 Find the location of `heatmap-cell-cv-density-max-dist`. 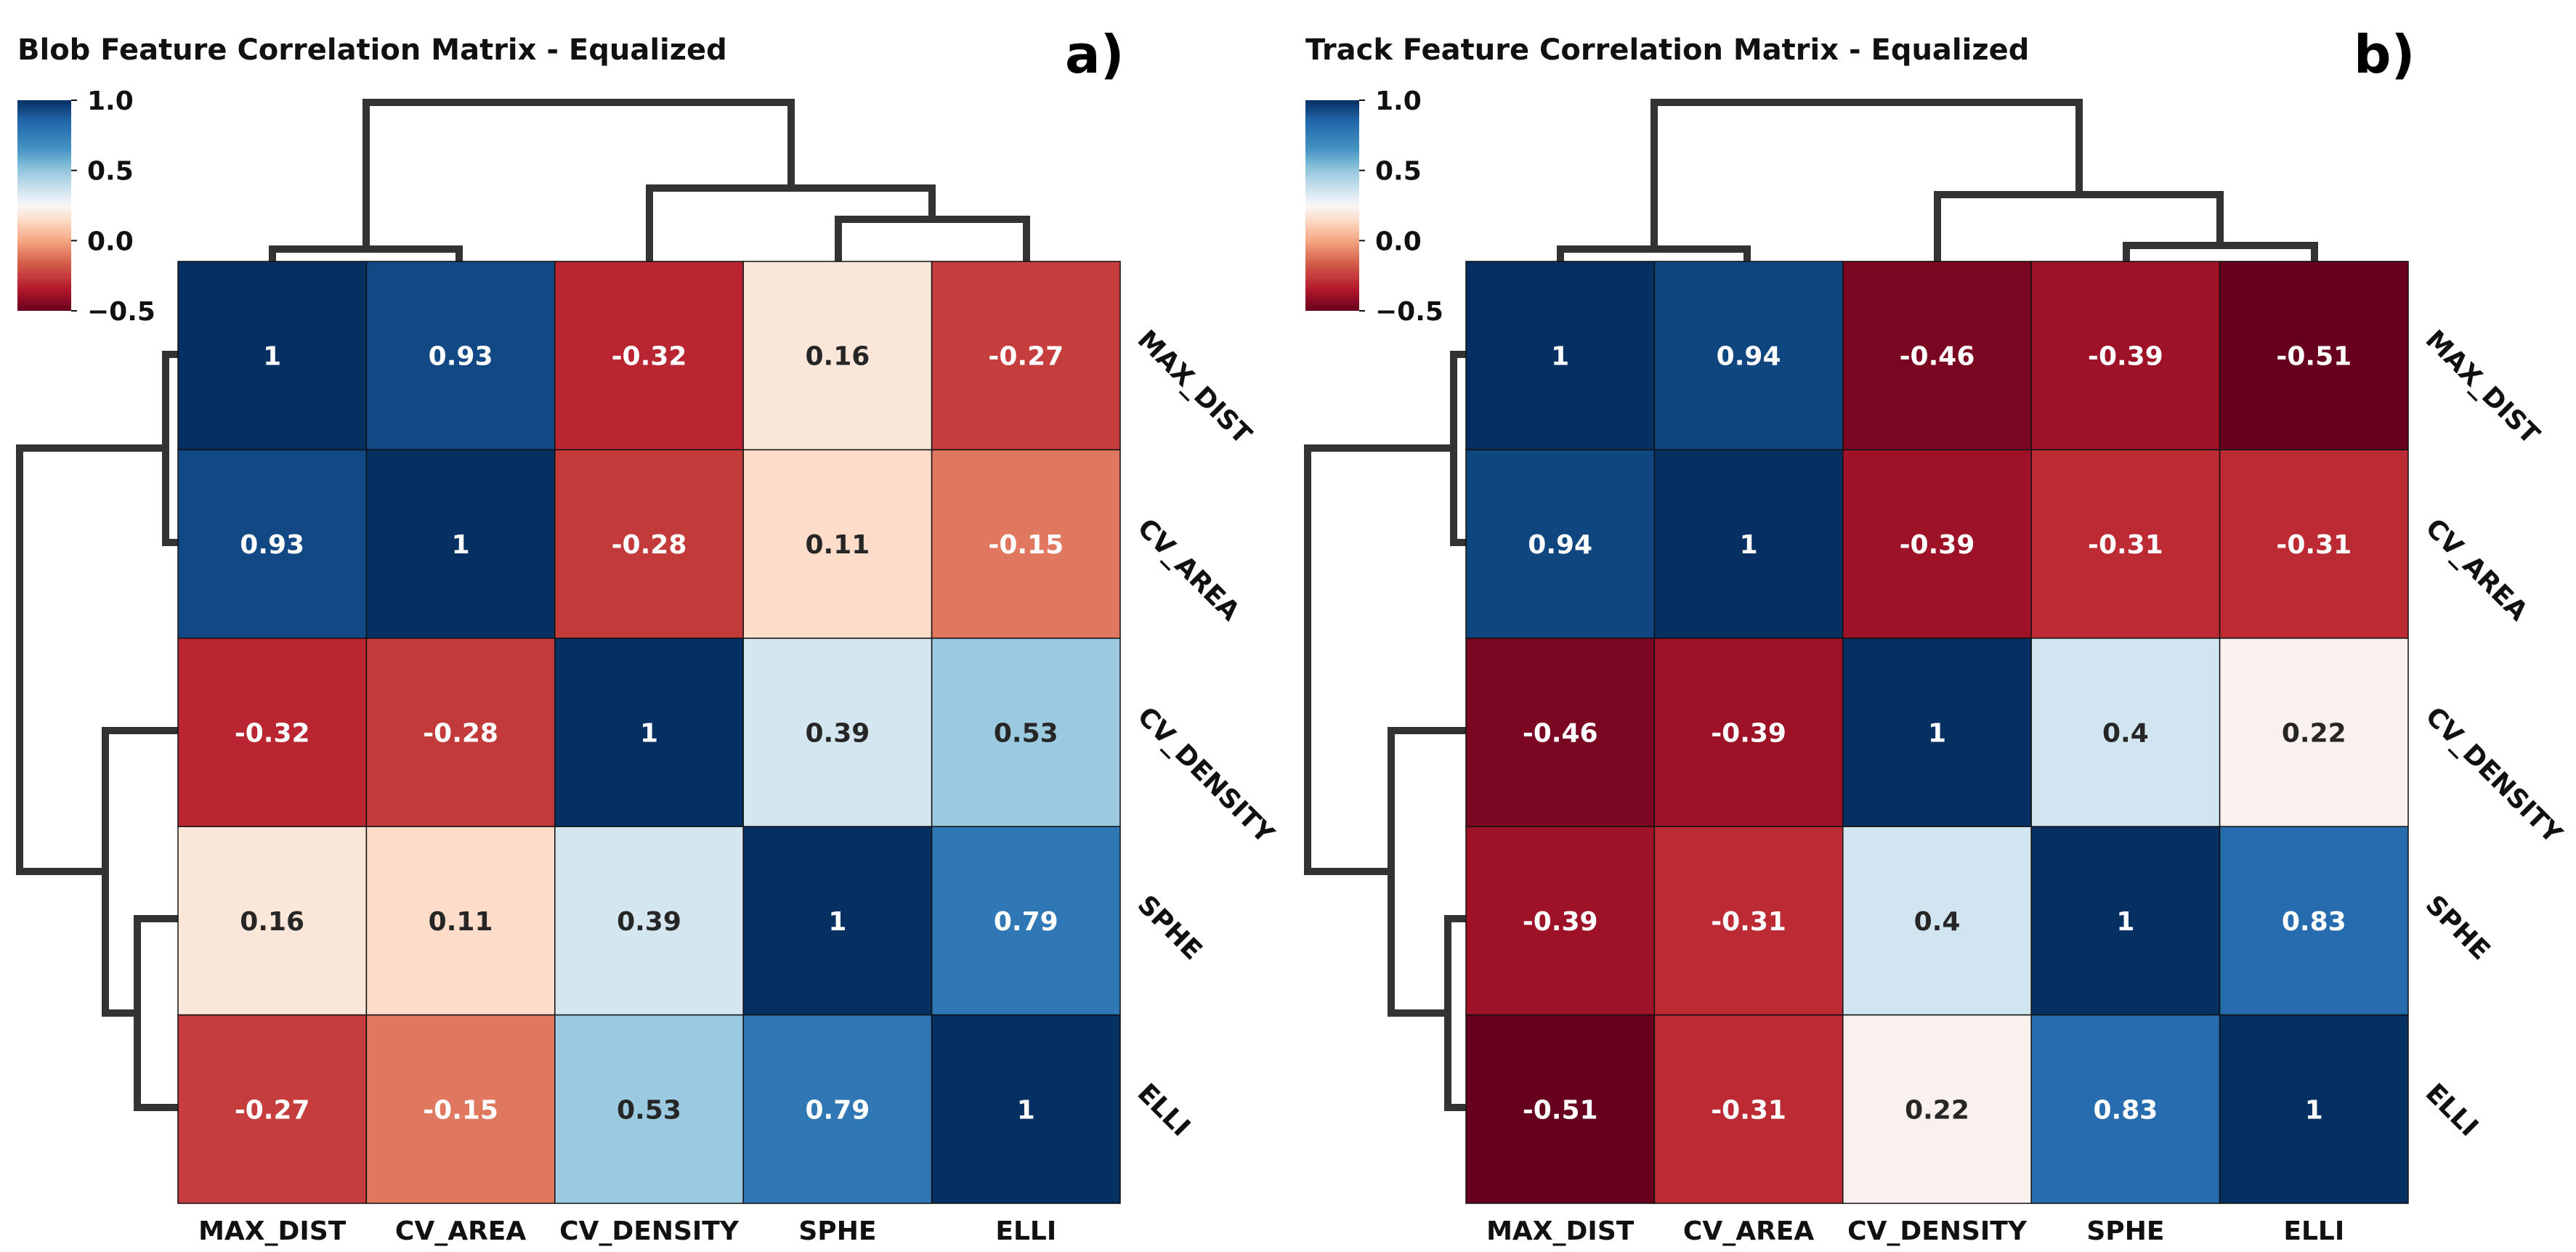

heatmap-cell-cv-density-max-dist is located at coordinates (1560, 732).